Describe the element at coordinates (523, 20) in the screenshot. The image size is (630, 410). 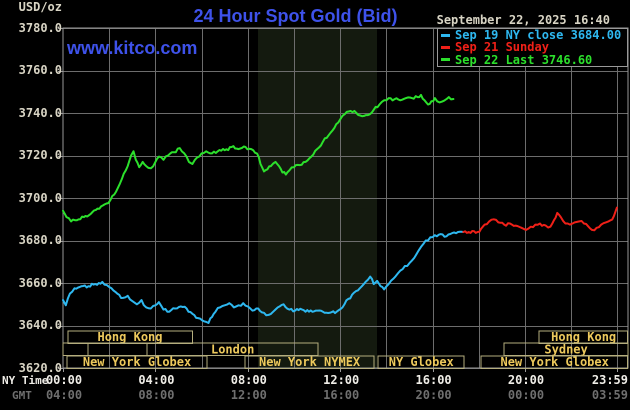
I see `datetime-label: September 22, 2025 16:40` at that location.